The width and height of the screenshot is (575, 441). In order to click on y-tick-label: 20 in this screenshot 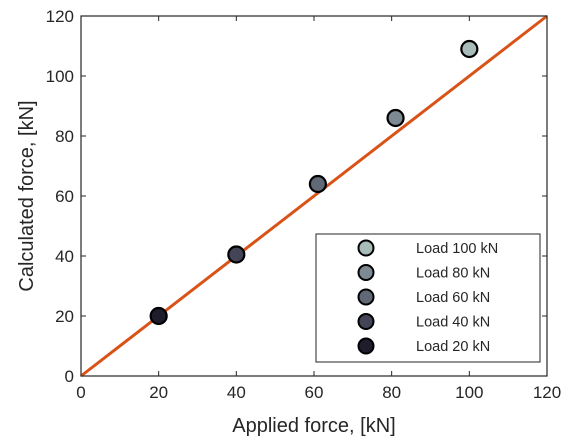, I will do `click(64, 316)`.